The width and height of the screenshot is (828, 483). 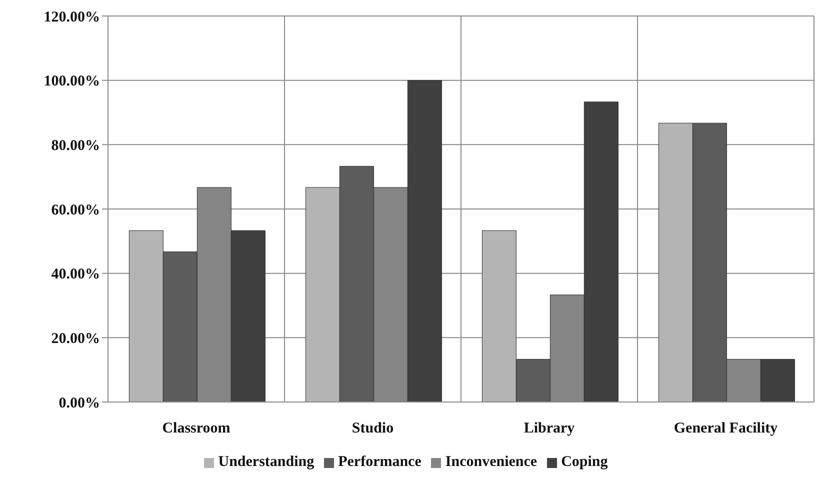 I want to click on y-tick-label: 20.00%, so click(x=75, y=338).